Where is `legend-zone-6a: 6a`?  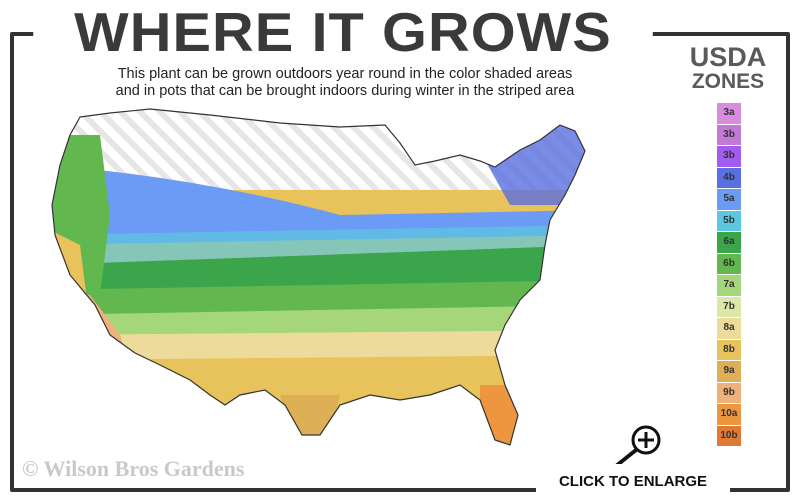 legend-zone-6a: 6a is located at coordinates (729, 242).